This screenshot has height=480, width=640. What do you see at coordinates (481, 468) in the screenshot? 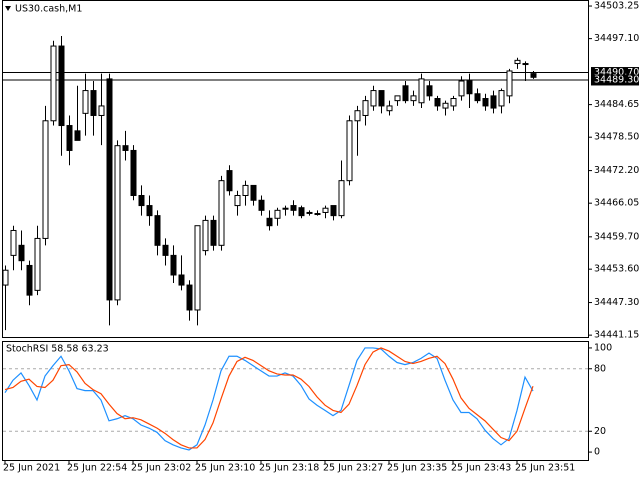
I see `x-tick-label: 25 Jun 23:43` at bounding box center [481, 468].